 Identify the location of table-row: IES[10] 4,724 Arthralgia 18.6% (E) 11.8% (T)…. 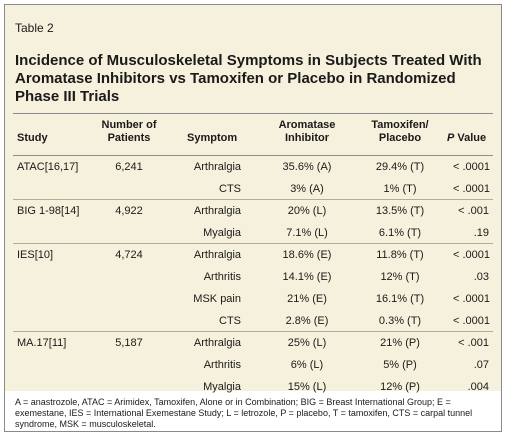
(253, 255).